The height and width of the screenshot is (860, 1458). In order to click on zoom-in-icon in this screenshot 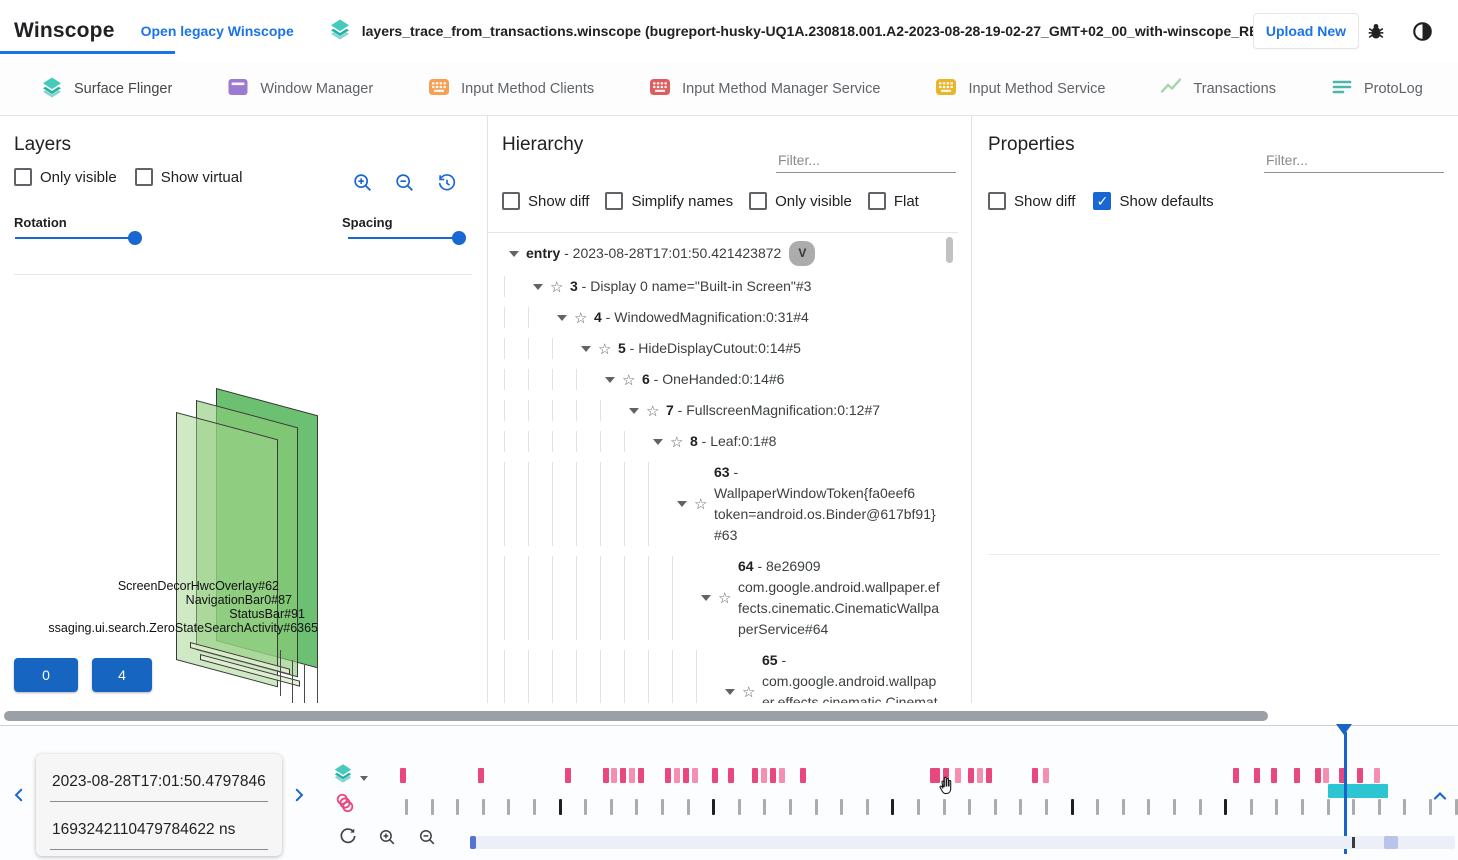, I will do `click(363, 185)`.